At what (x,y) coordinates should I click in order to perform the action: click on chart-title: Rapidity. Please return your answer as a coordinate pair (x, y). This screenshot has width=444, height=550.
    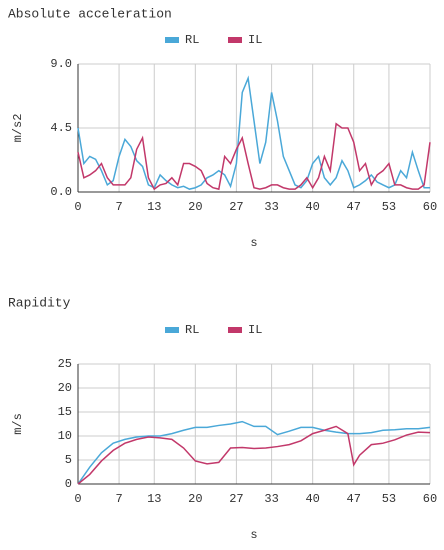
    Looking at the image, I should click on (39, 302).